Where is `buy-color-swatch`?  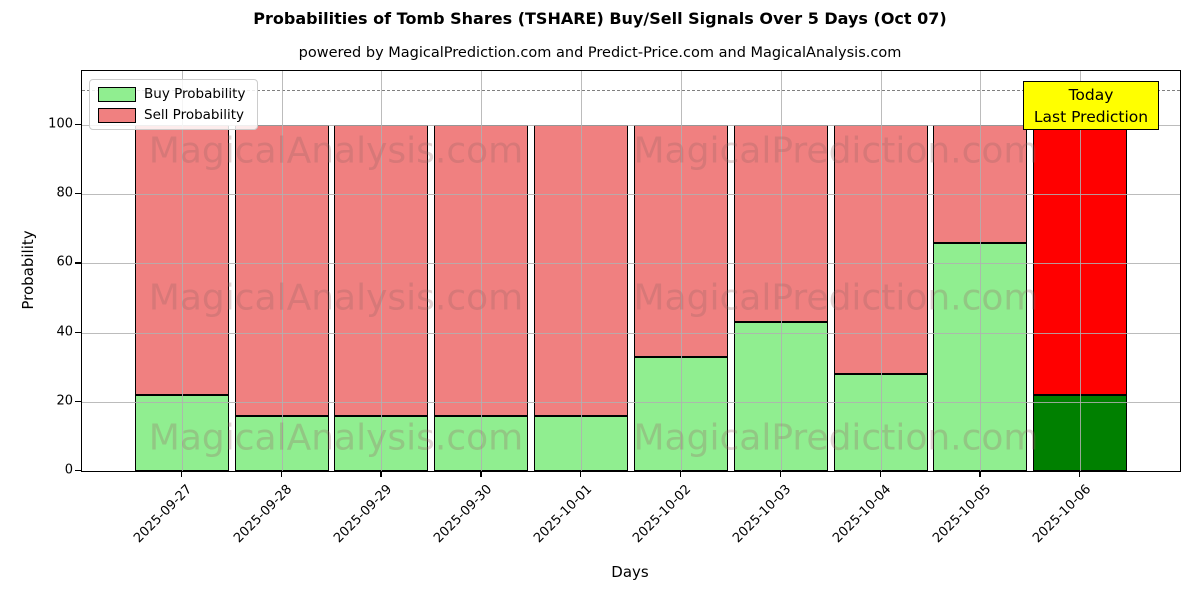 buy-color-swatch is located at coordinates (117, 94).